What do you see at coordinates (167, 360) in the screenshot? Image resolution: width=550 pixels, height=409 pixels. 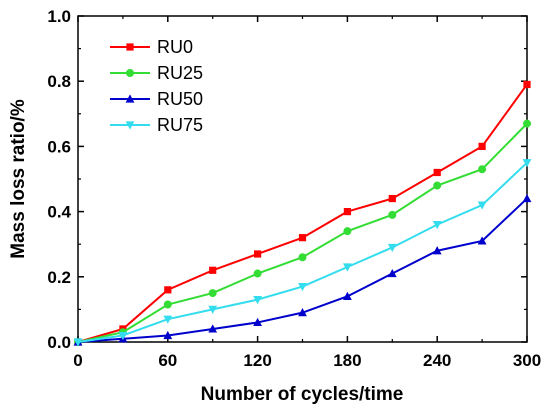 I see `x-tick-label: 60` at bounding box center [167, 360].